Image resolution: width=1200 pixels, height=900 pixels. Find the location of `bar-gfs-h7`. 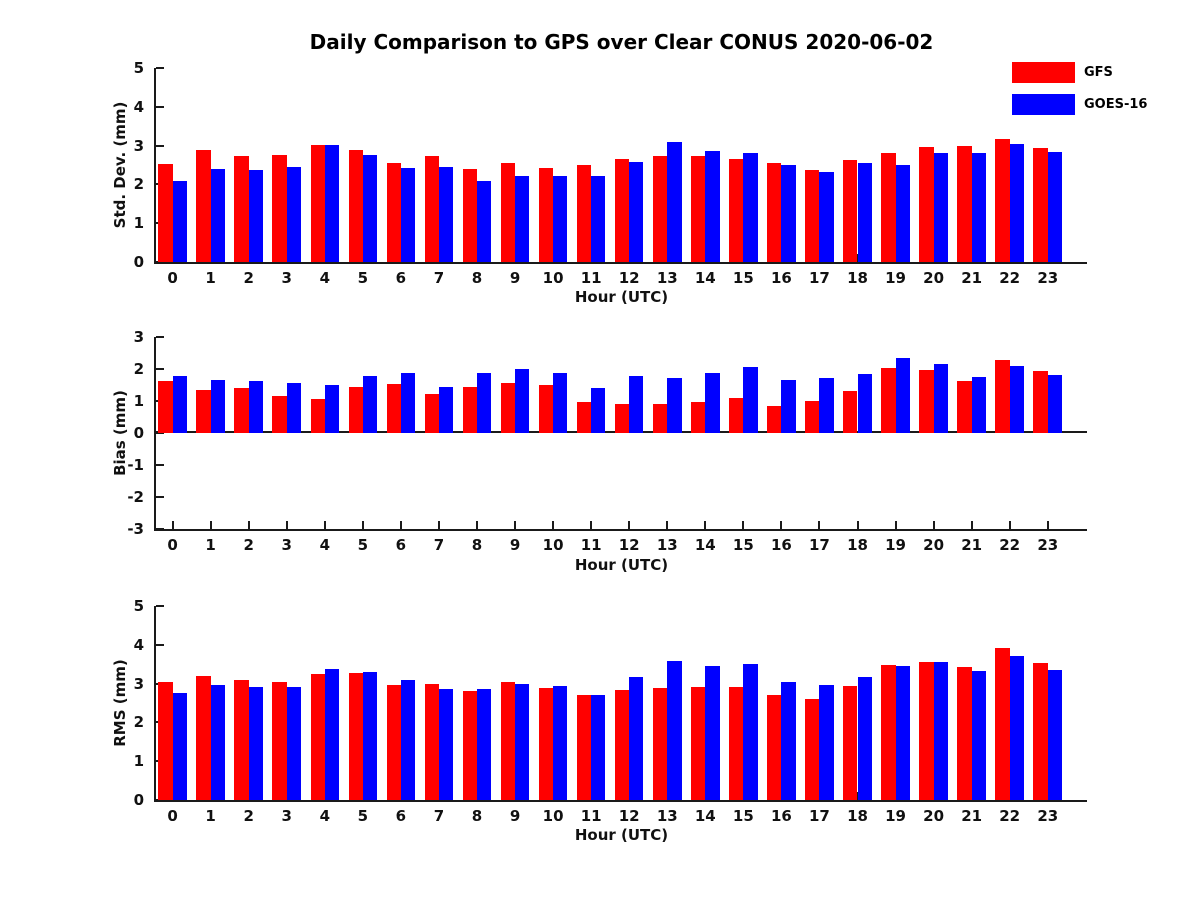

bar-gfs-h7 is located at coordinates (431, 413).